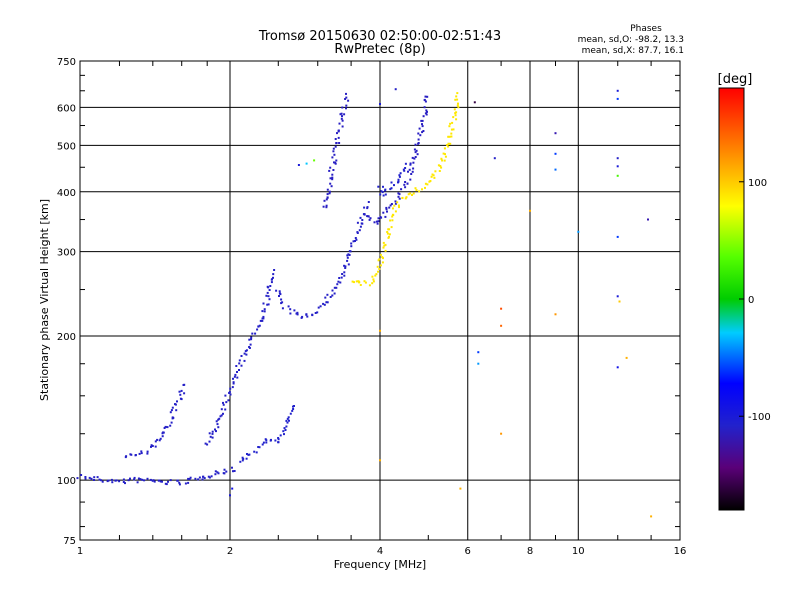 The width and height of the screenshot is (800, 604). I want to click on x-tick-label: 4, so click(380, 551).